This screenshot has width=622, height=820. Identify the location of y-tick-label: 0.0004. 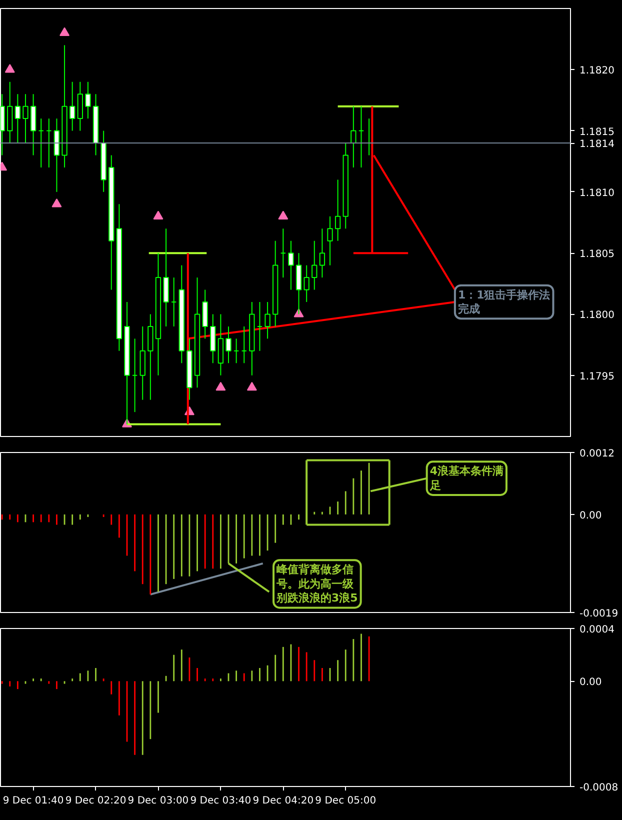
(597, 630).